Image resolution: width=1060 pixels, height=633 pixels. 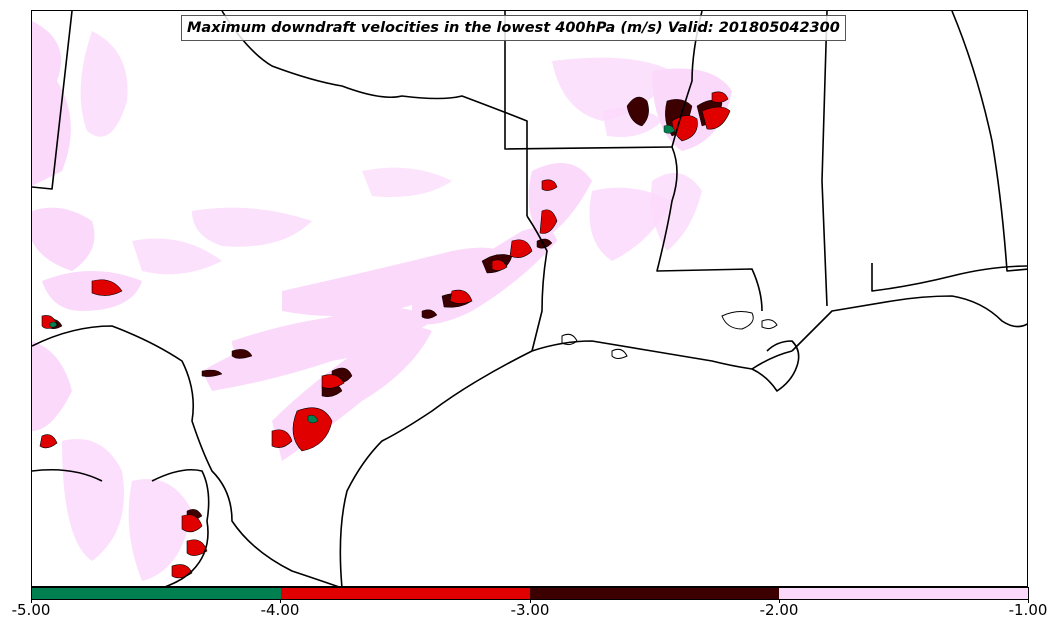 I want to click on colorbar-label: -1.00, so click(x=1028, y=610).